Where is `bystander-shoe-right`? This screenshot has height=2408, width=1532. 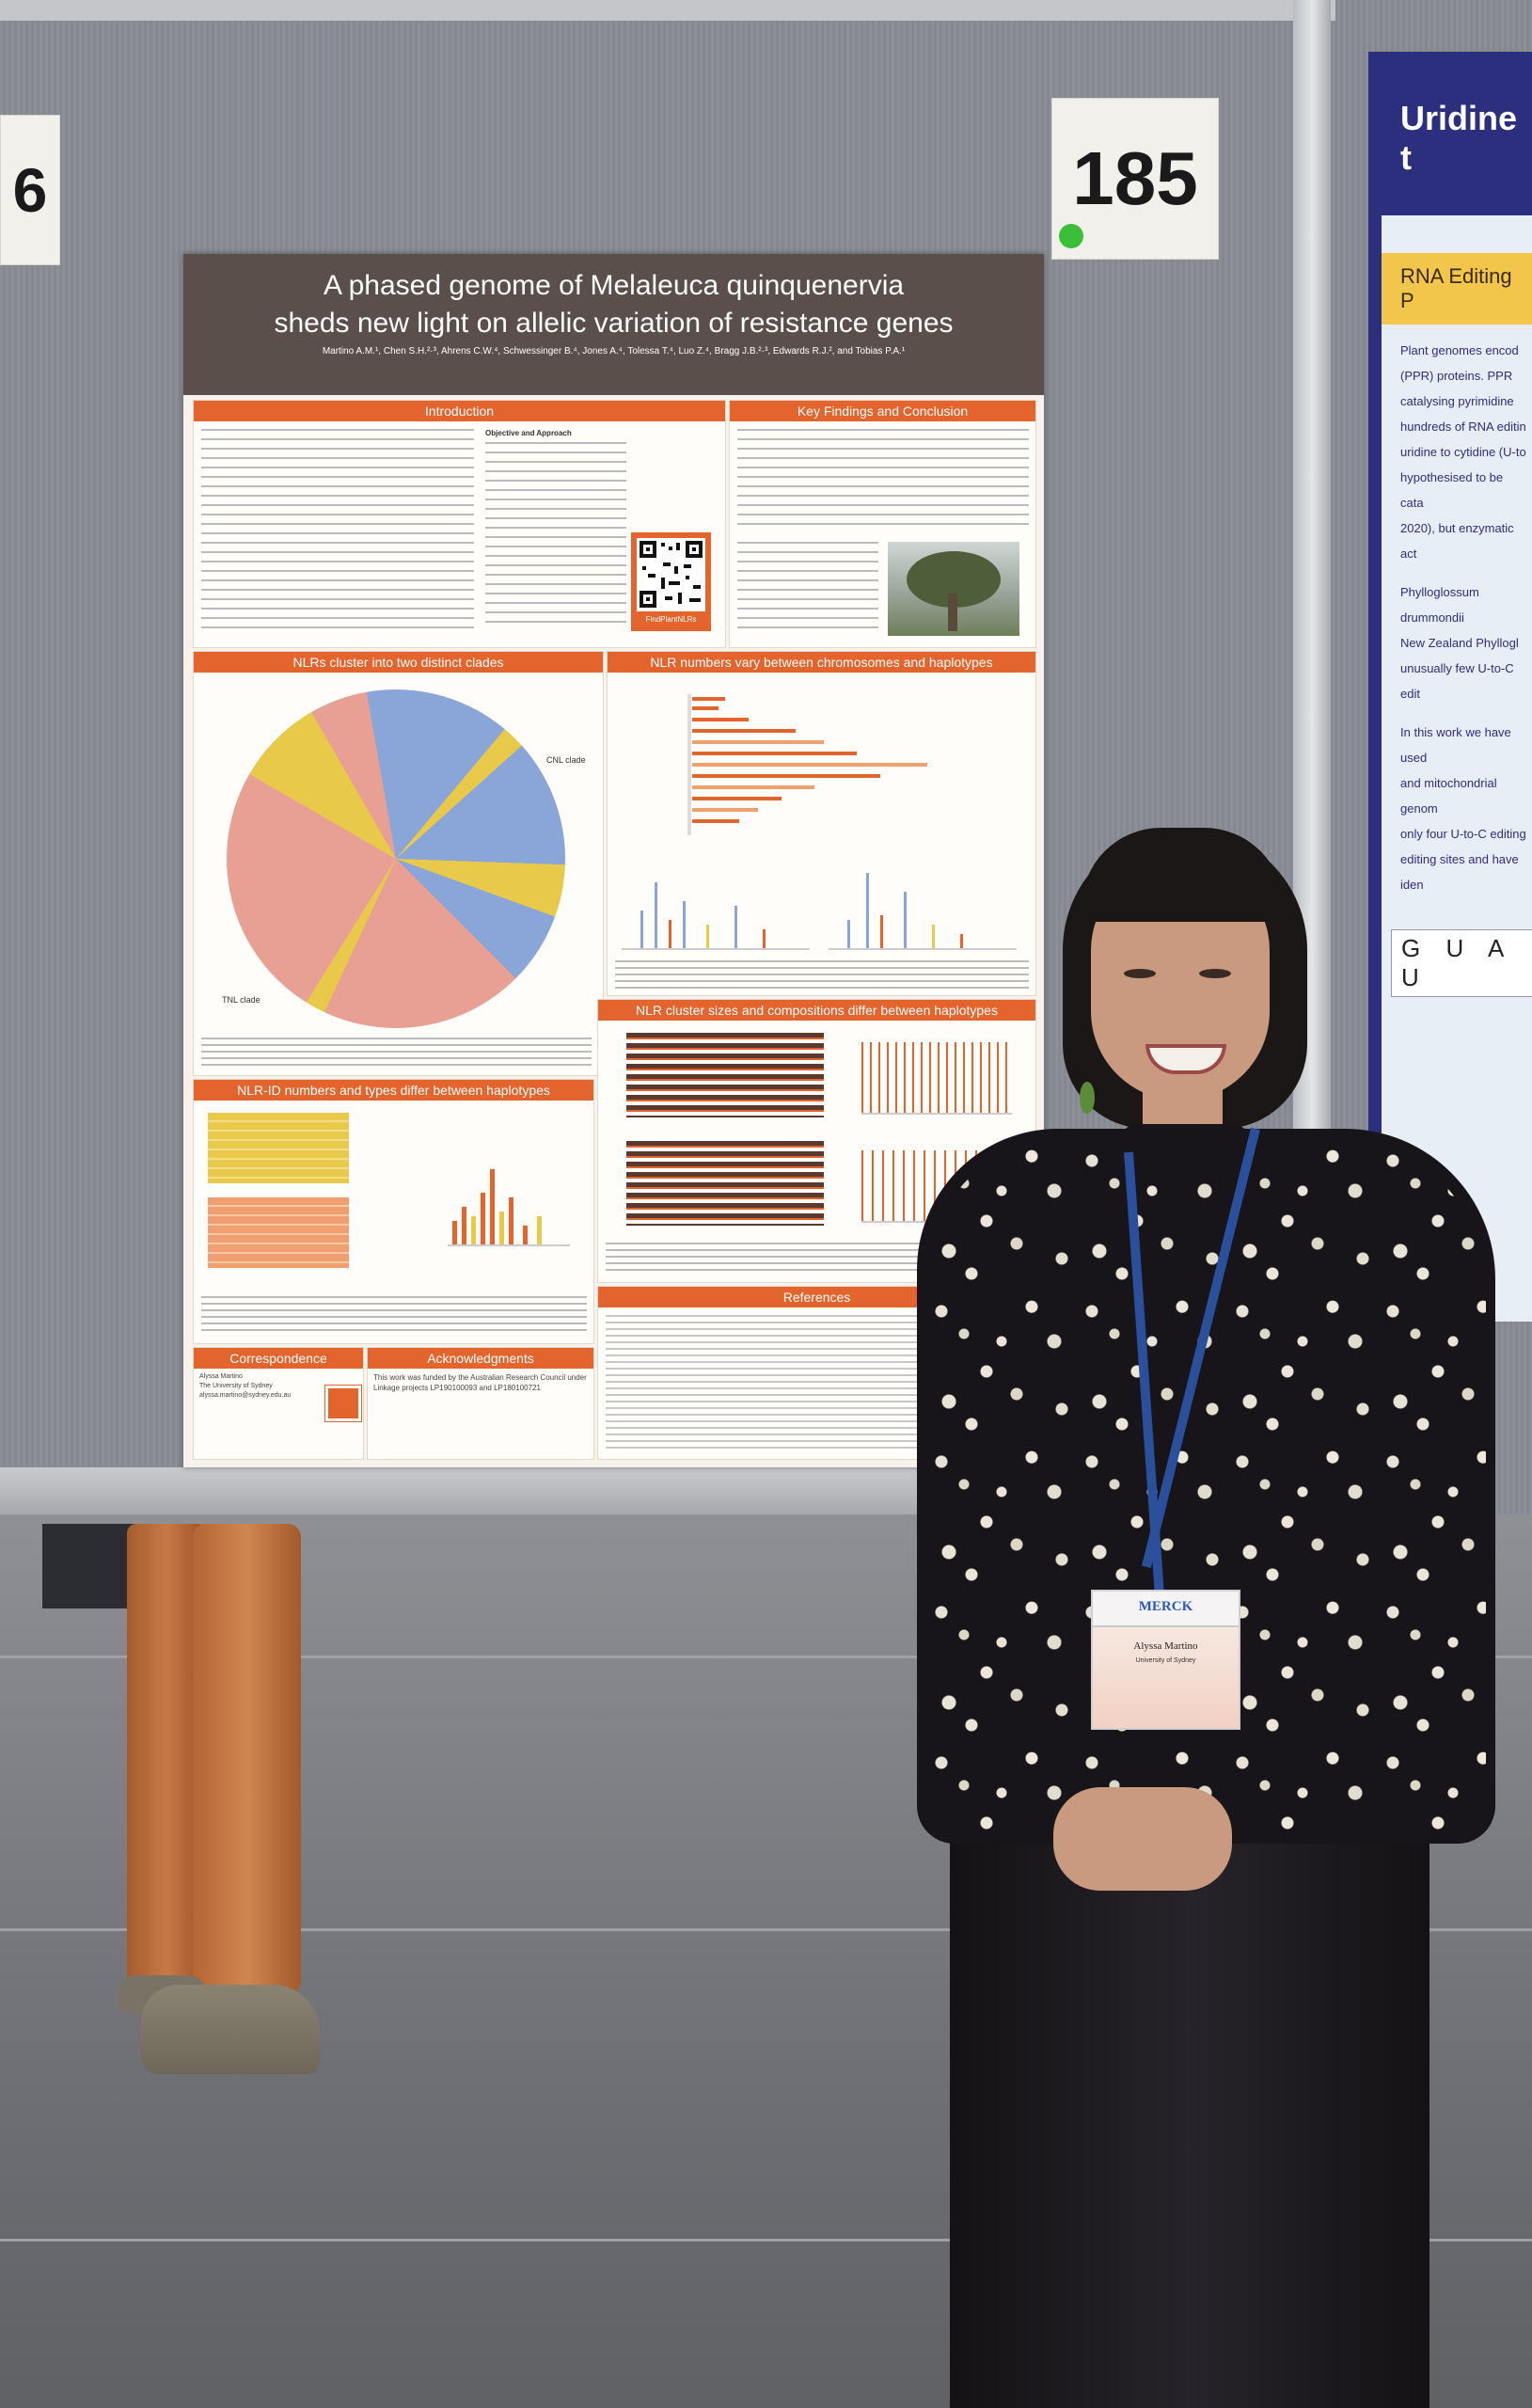 bystander-shoe-right is located at coordinates (230, 2030).